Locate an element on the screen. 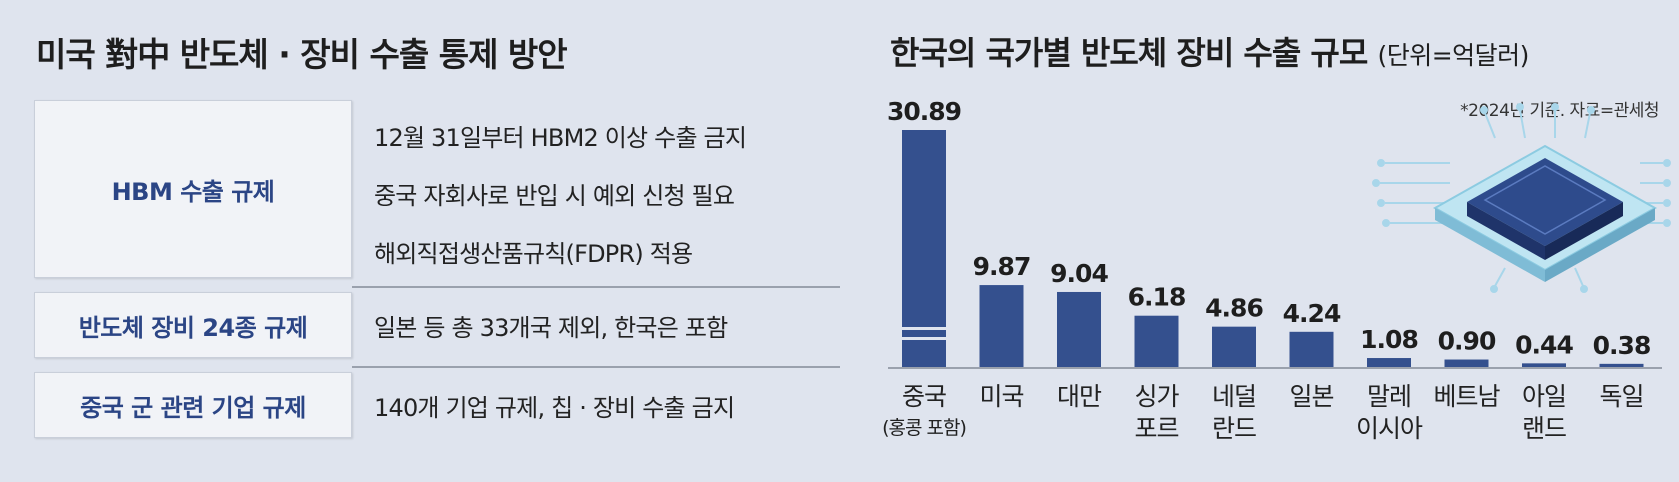  value-label: 1.08 is located at coordinates (1389, 339).